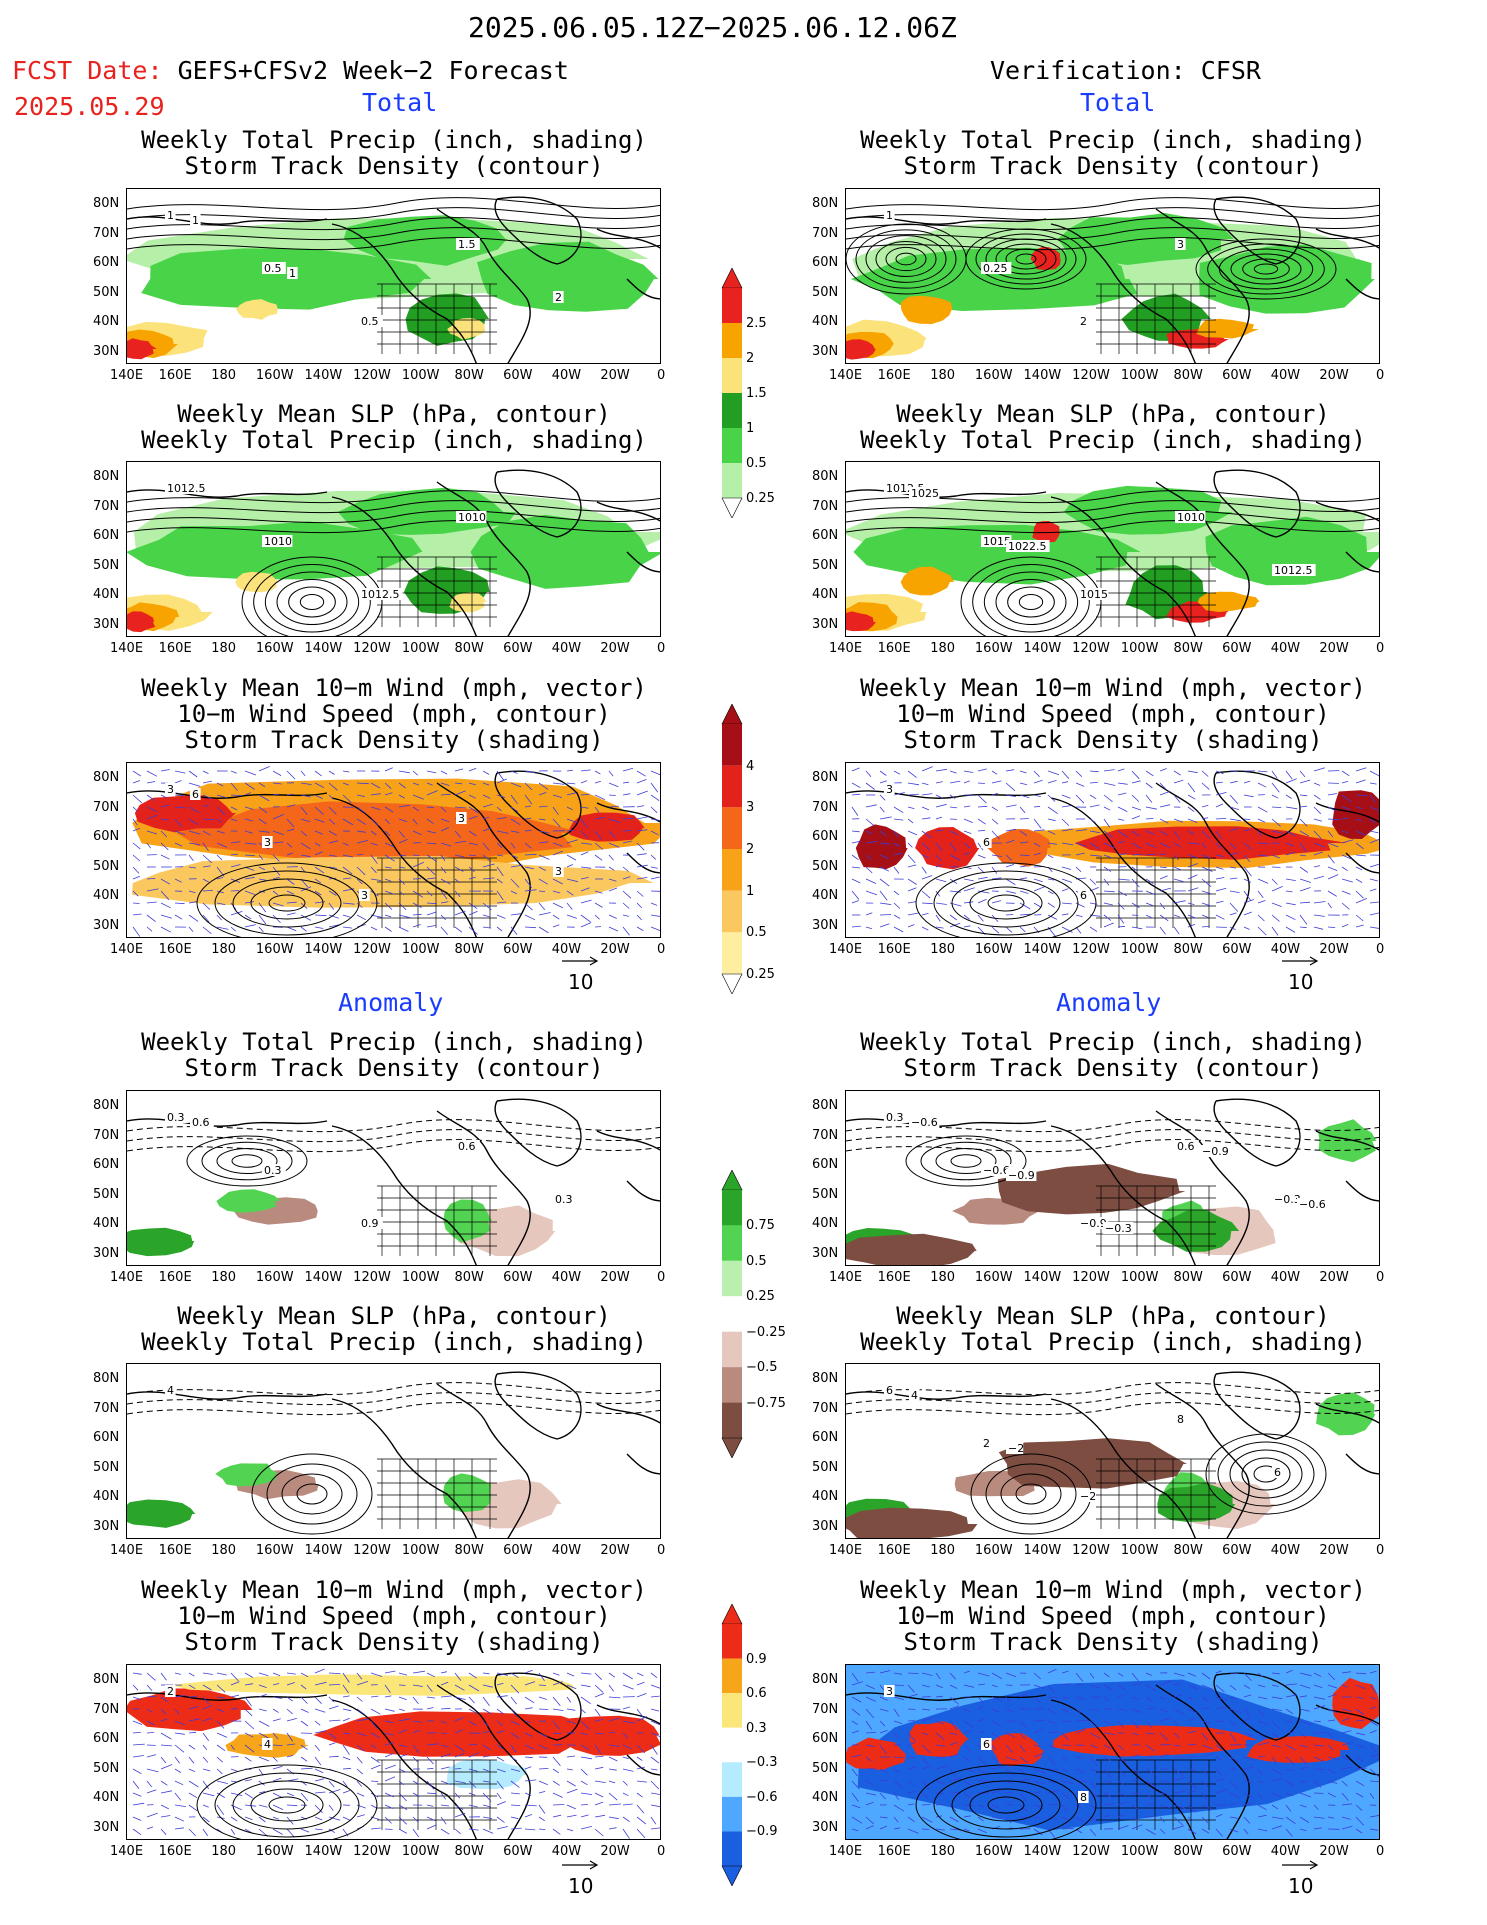 The image size is (1487, 1925). What do you see at coordinates (825, 262) in the screenshot?
I see `lat-tick-label: 60N` at bounding box center [825, 262].